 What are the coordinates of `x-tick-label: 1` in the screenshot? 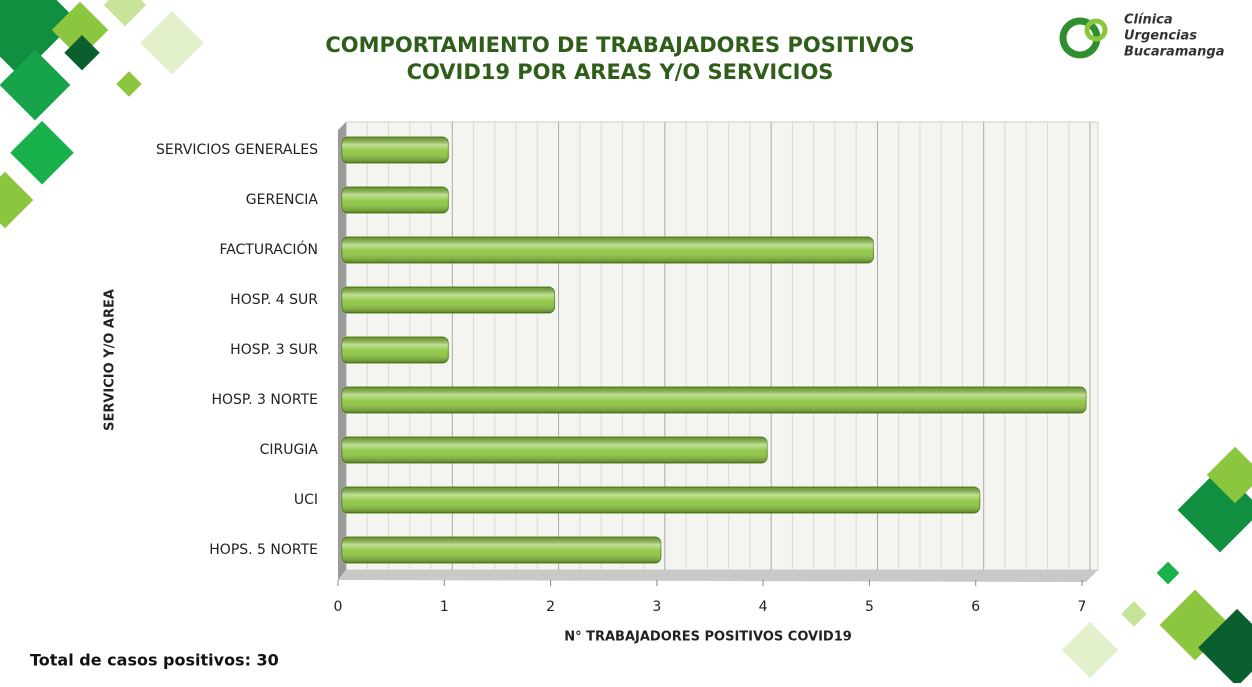 It's located at (444, 607).